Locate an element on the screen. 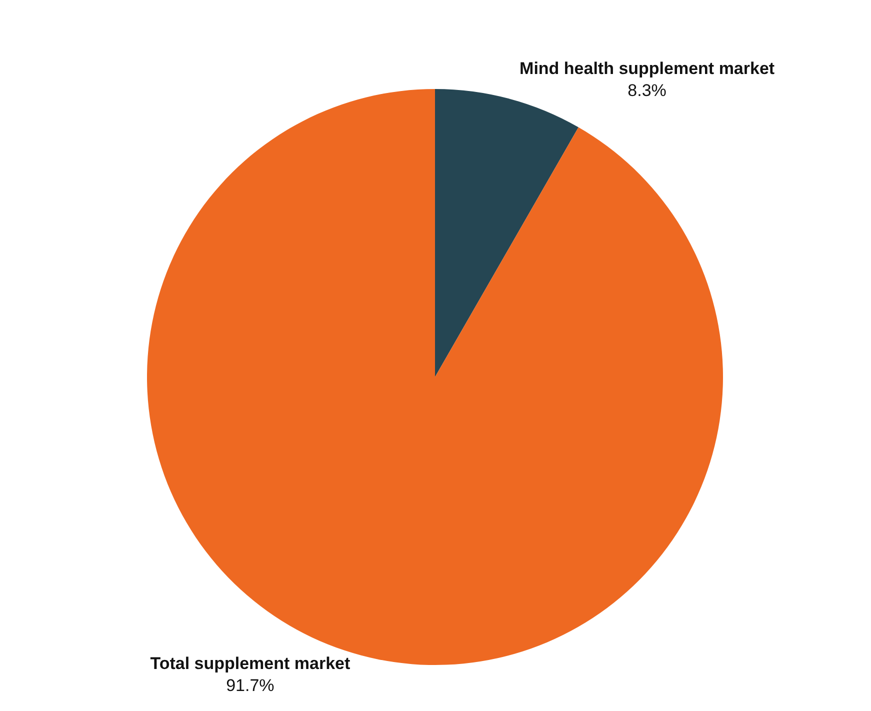  slice-label: Mind health supplement market is located at coordinates (647, 68).